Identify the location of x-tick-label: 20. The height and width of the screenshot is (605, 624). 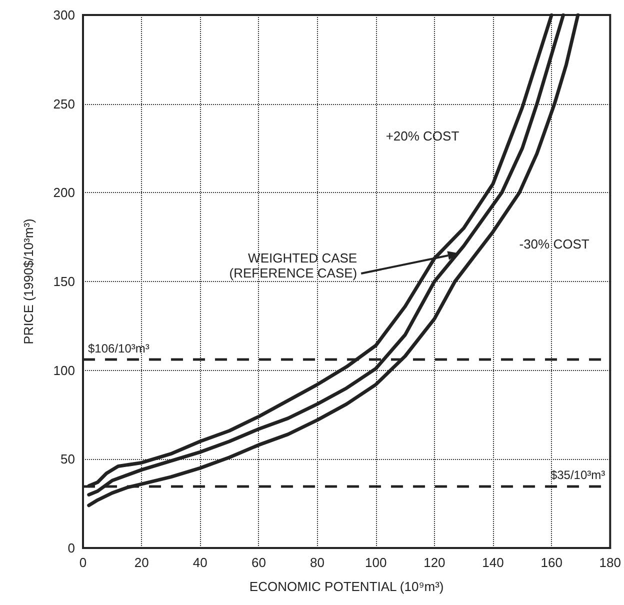
(141, 562).